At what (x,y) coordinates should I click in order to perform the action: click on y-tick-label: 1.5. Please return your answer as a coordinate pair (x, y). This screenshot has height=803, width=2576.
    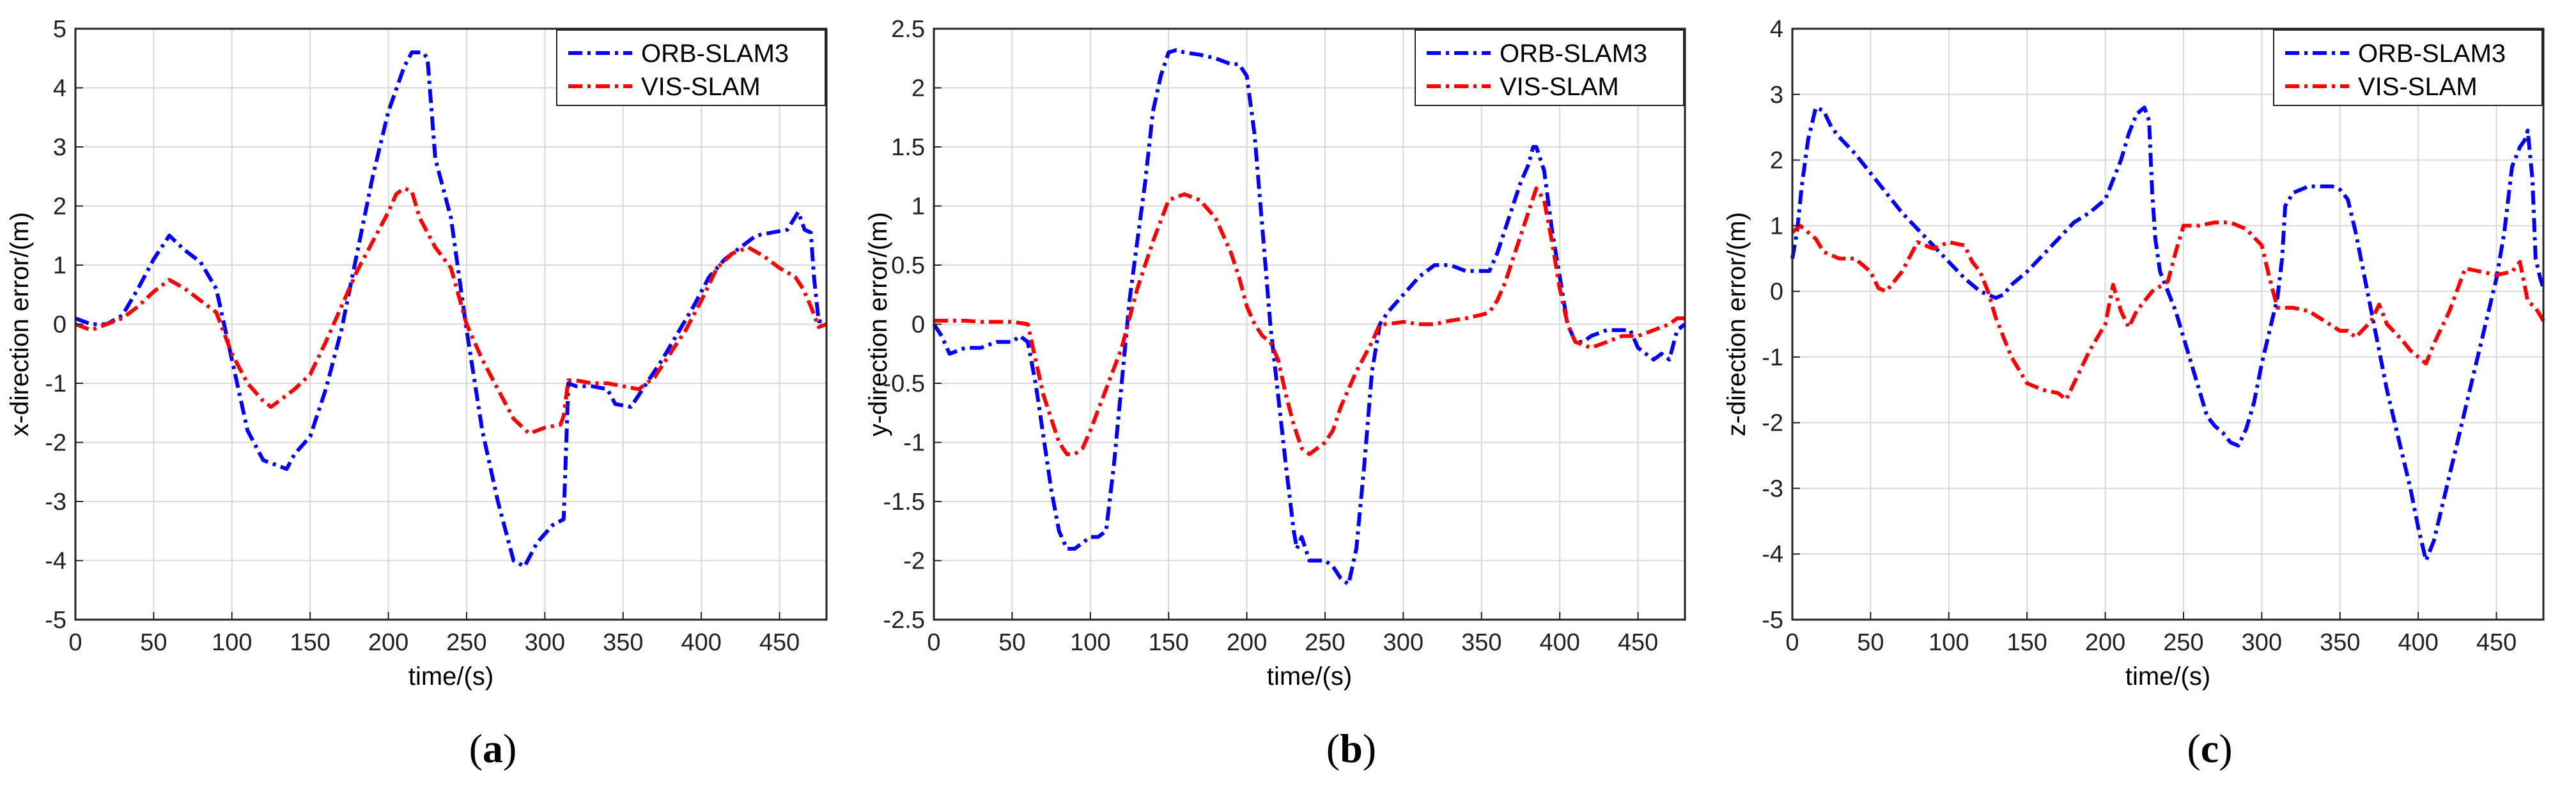
    Looking at the image, I should click on (908, 148).